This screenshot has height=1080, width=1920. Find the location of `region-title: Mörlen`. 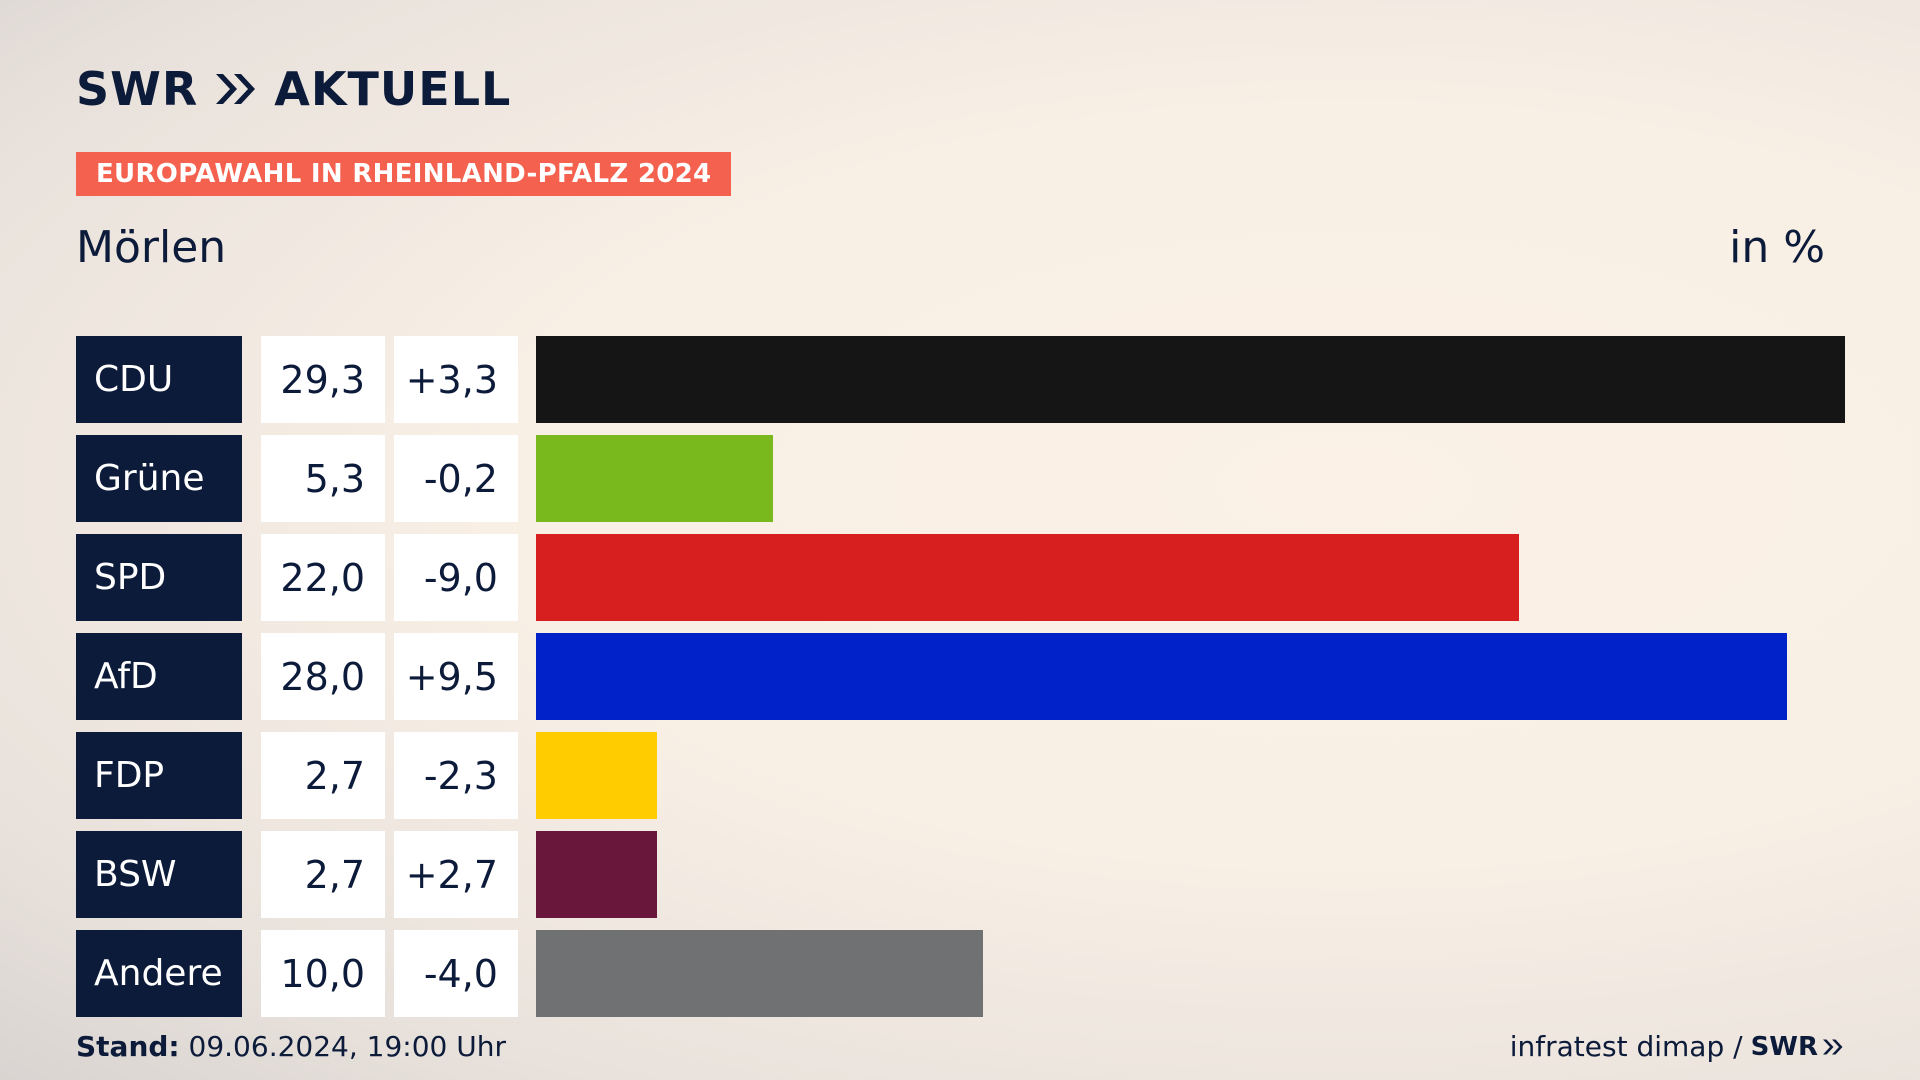

region-title: Mörlen is located at coordinates (151, 247).